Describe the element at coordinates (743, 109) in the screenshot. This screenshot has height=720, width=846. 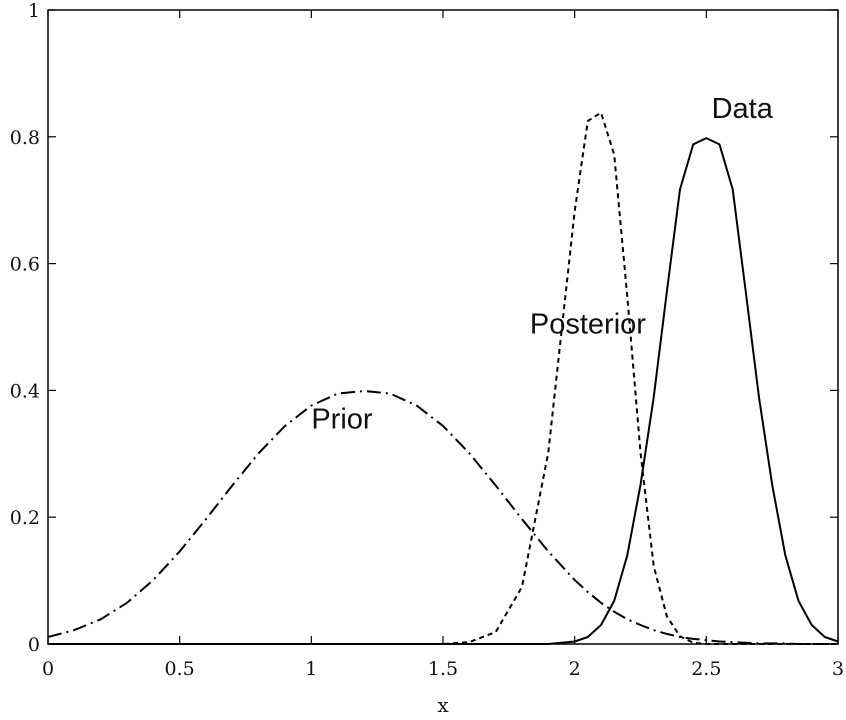
I see `curve-label-data: Data` at that location.